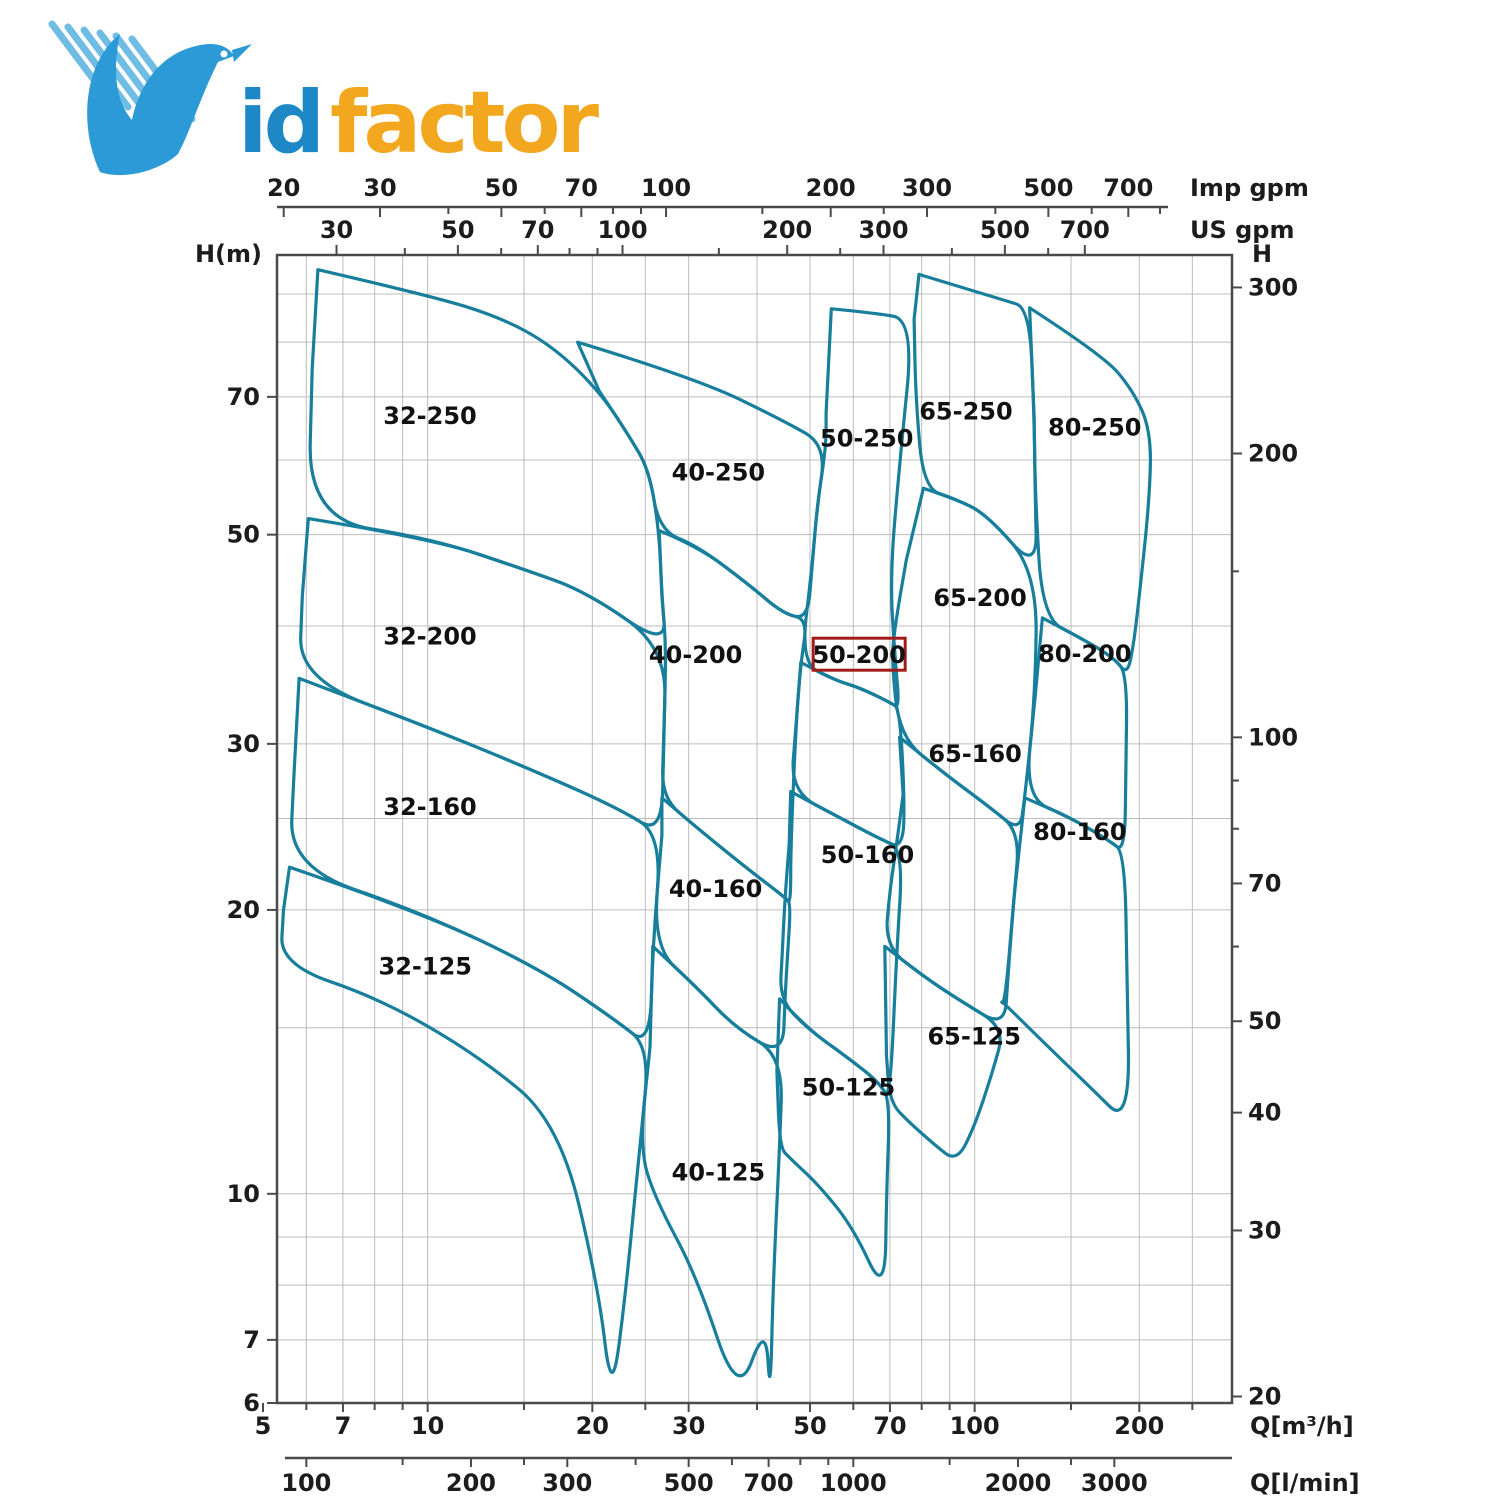 The width and height of the screenshot is (1500, 1500). Describe the element at coordinates (1273, 453) in the screenshot. I see `h-ft-tick-200: 200` at that location.